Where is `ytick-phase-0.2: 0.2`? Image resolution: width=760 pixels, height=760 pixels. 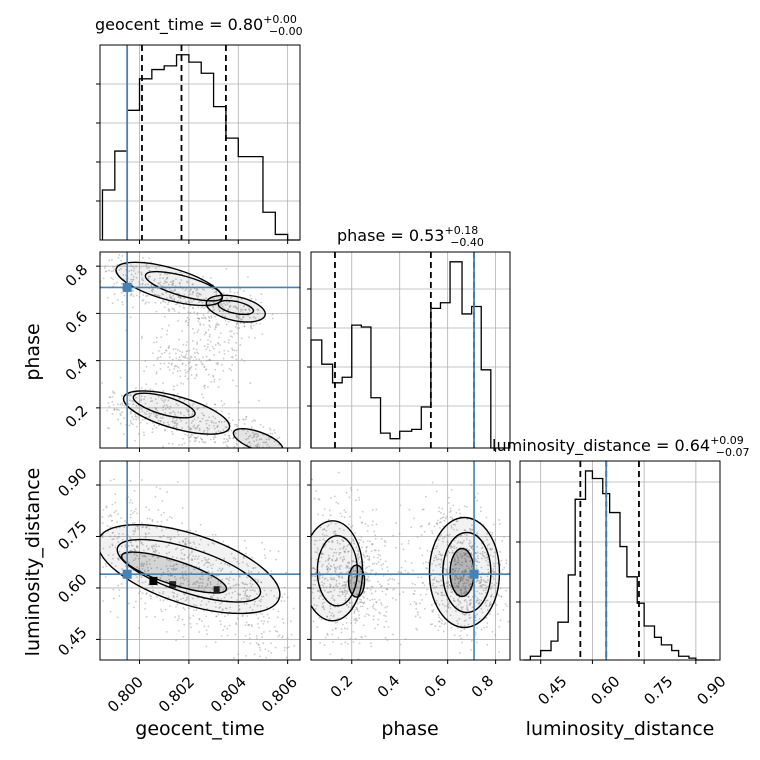 ytick-phase-0.2: 0.2 is located at coordinates (77, 417).